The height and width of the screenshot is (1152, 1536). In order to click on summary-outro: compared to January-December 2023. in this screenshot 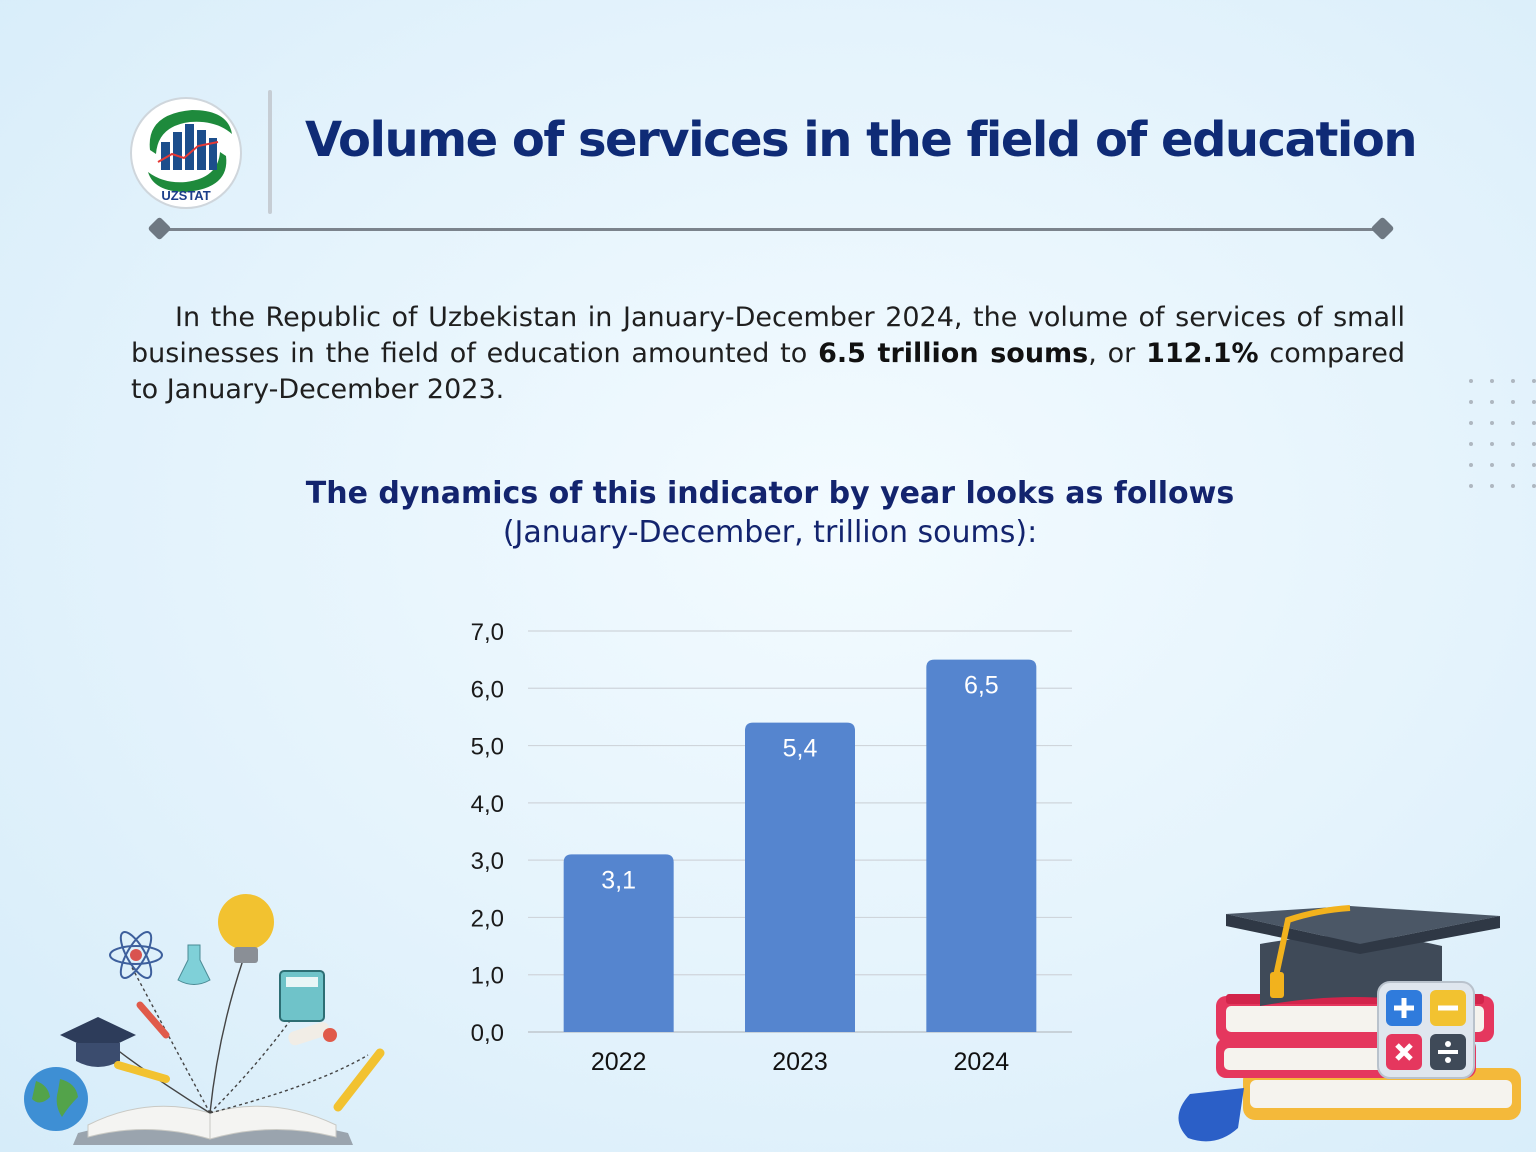, I will do `click(768, 371)`.